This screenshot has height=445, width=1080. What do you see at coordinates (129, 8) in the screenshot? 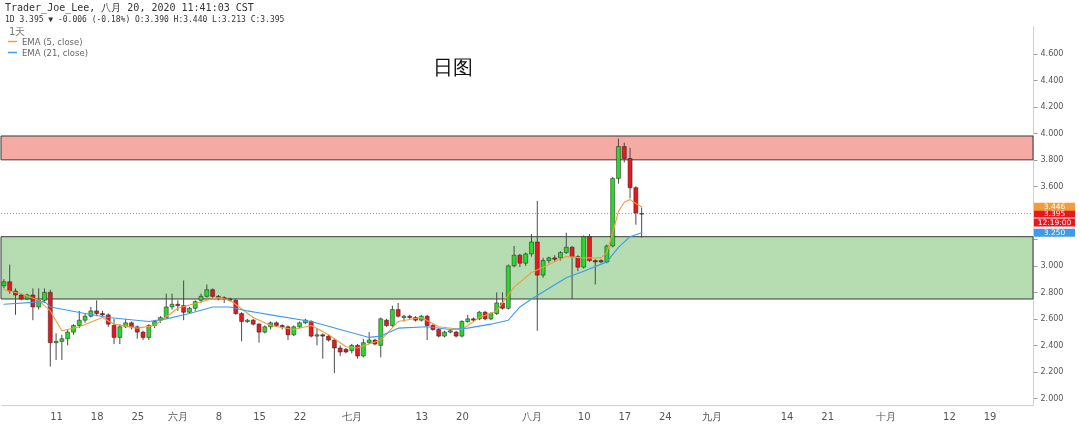
I see `text: Trader_Joe_Lee, 八月 20, 2020 11:41:03 CST` at bounding box center [129, 8].